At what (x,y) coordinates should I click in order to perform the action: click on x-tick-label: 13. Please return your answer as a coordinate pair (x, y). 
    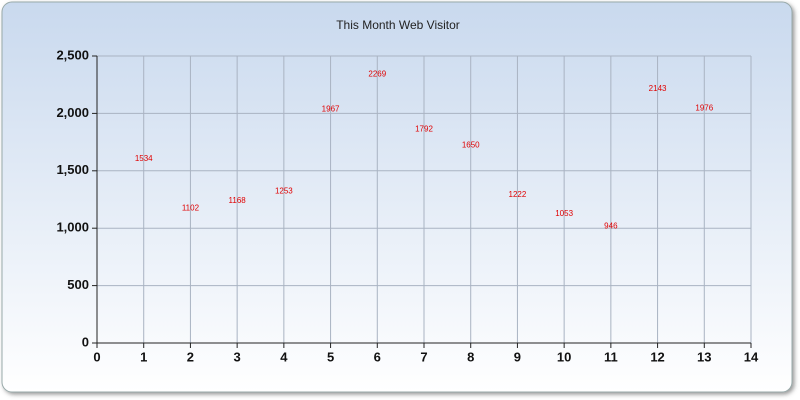
    Looking at the image, I should click on (704, 356).